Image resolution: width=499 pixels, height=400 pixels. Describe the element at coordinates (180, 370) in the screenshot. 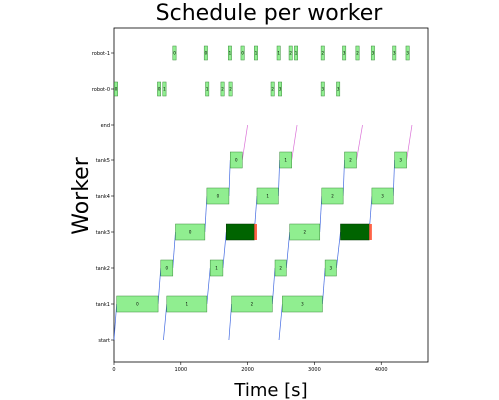

I see `x-tick-label: 1000` at that location.